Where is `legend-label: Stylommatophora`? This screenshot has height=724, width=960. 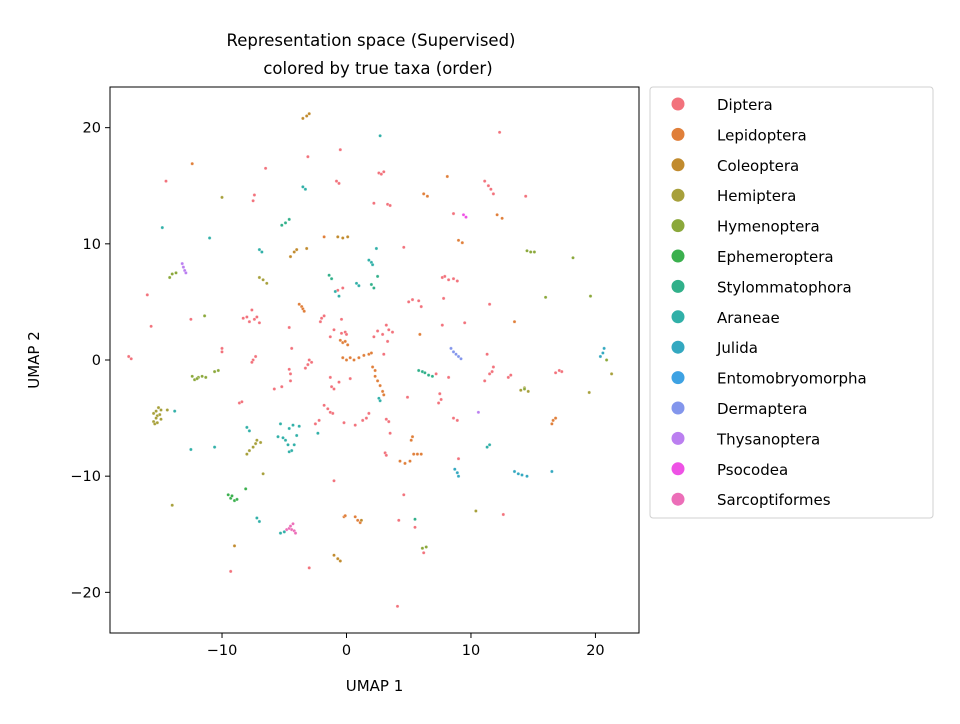 legend-label: Stylommatophora is located at coordinates (784, 287).